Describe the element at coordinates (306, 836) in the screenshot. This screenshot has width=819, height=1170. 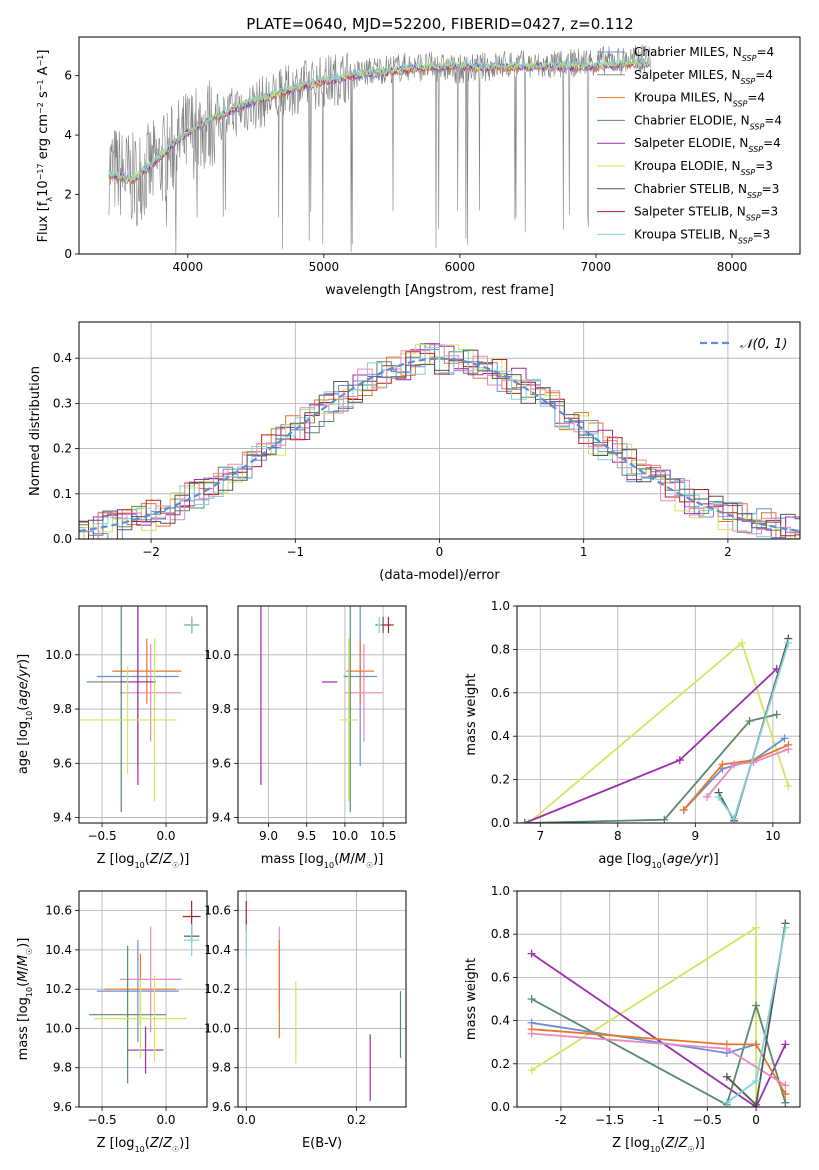
I see `x-tick-label: 9.5` at that location.